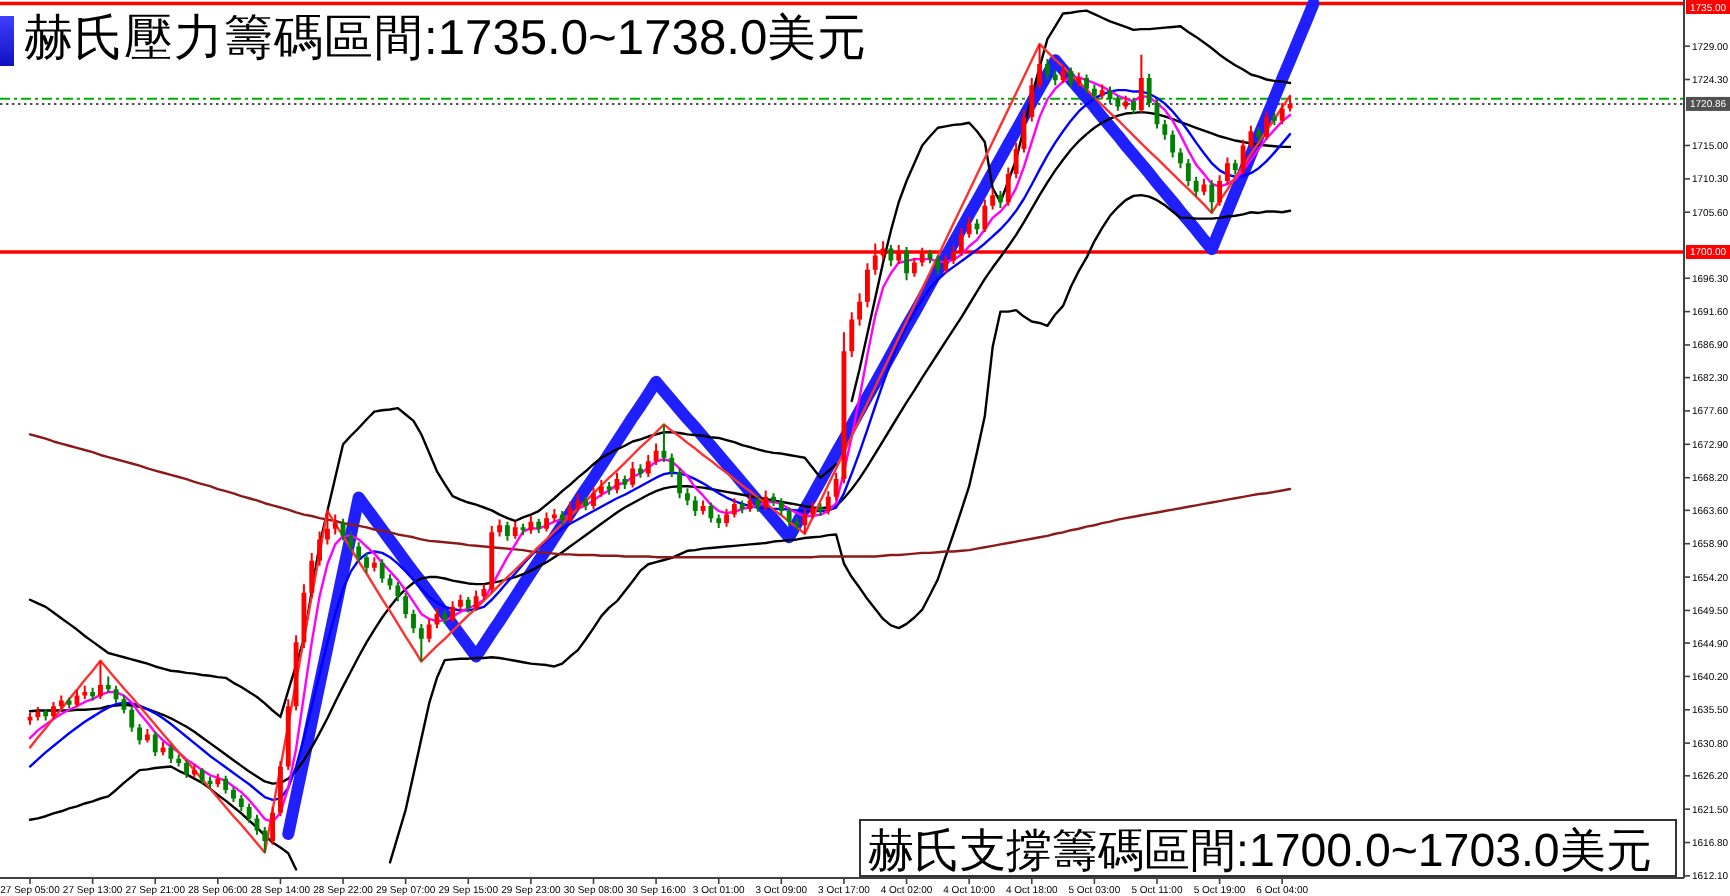 The height and width of the screenshot is (896, 1730). What do you see at coordinates (1260, 850) in the screenshot?
I see `annotation: 赫氏支撐籌碼區間:1700.0~1703.0美元` at bounding box center [1260, 850].